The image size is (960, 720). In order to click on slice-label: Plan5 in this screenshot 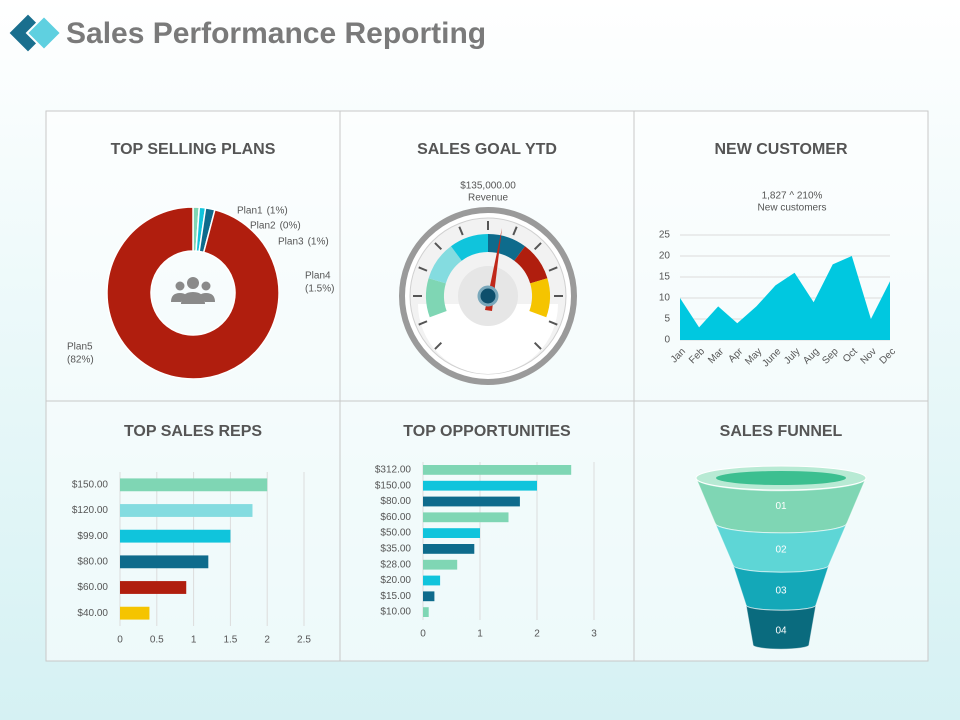, I will do `click(80, 347)`.